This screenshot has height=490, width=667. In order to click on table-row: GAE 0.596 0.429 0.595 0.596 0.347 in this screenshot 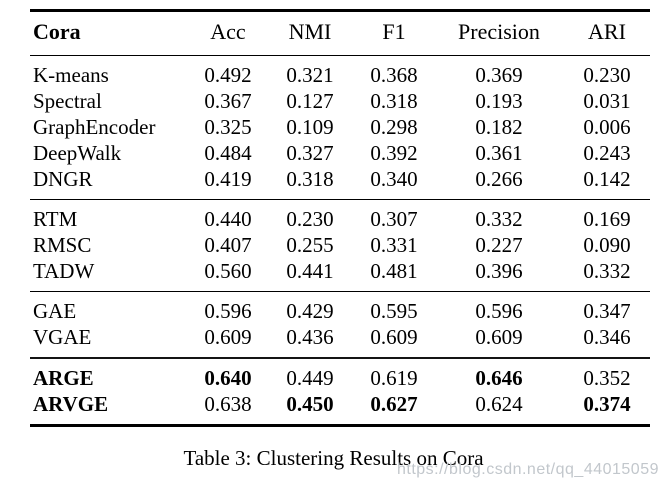, I will do `click(340, 308)`.